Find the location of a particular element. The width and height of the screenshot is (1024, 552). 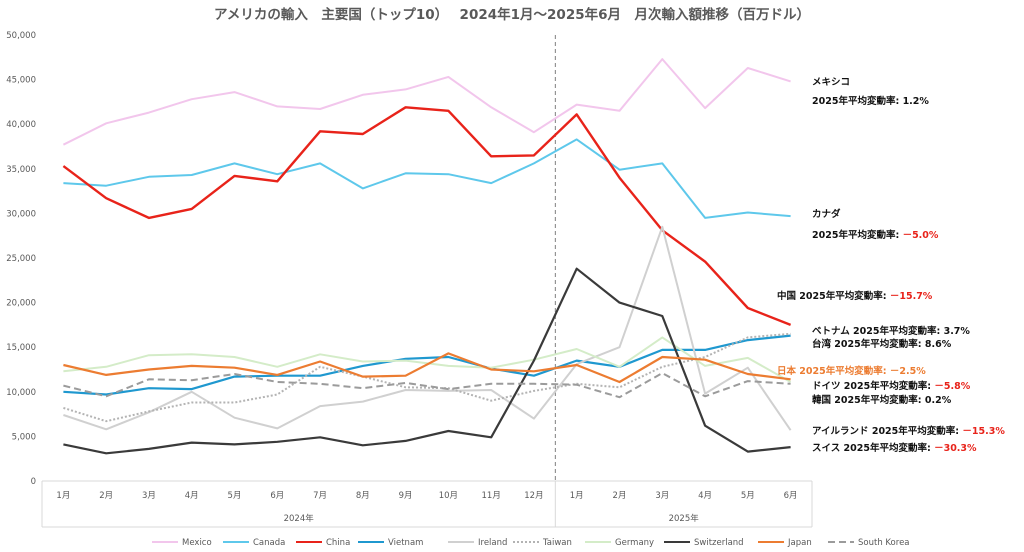

annotation-label: 日本 2025年平均変動率: －2.5% is located at coordinates (851, 371).